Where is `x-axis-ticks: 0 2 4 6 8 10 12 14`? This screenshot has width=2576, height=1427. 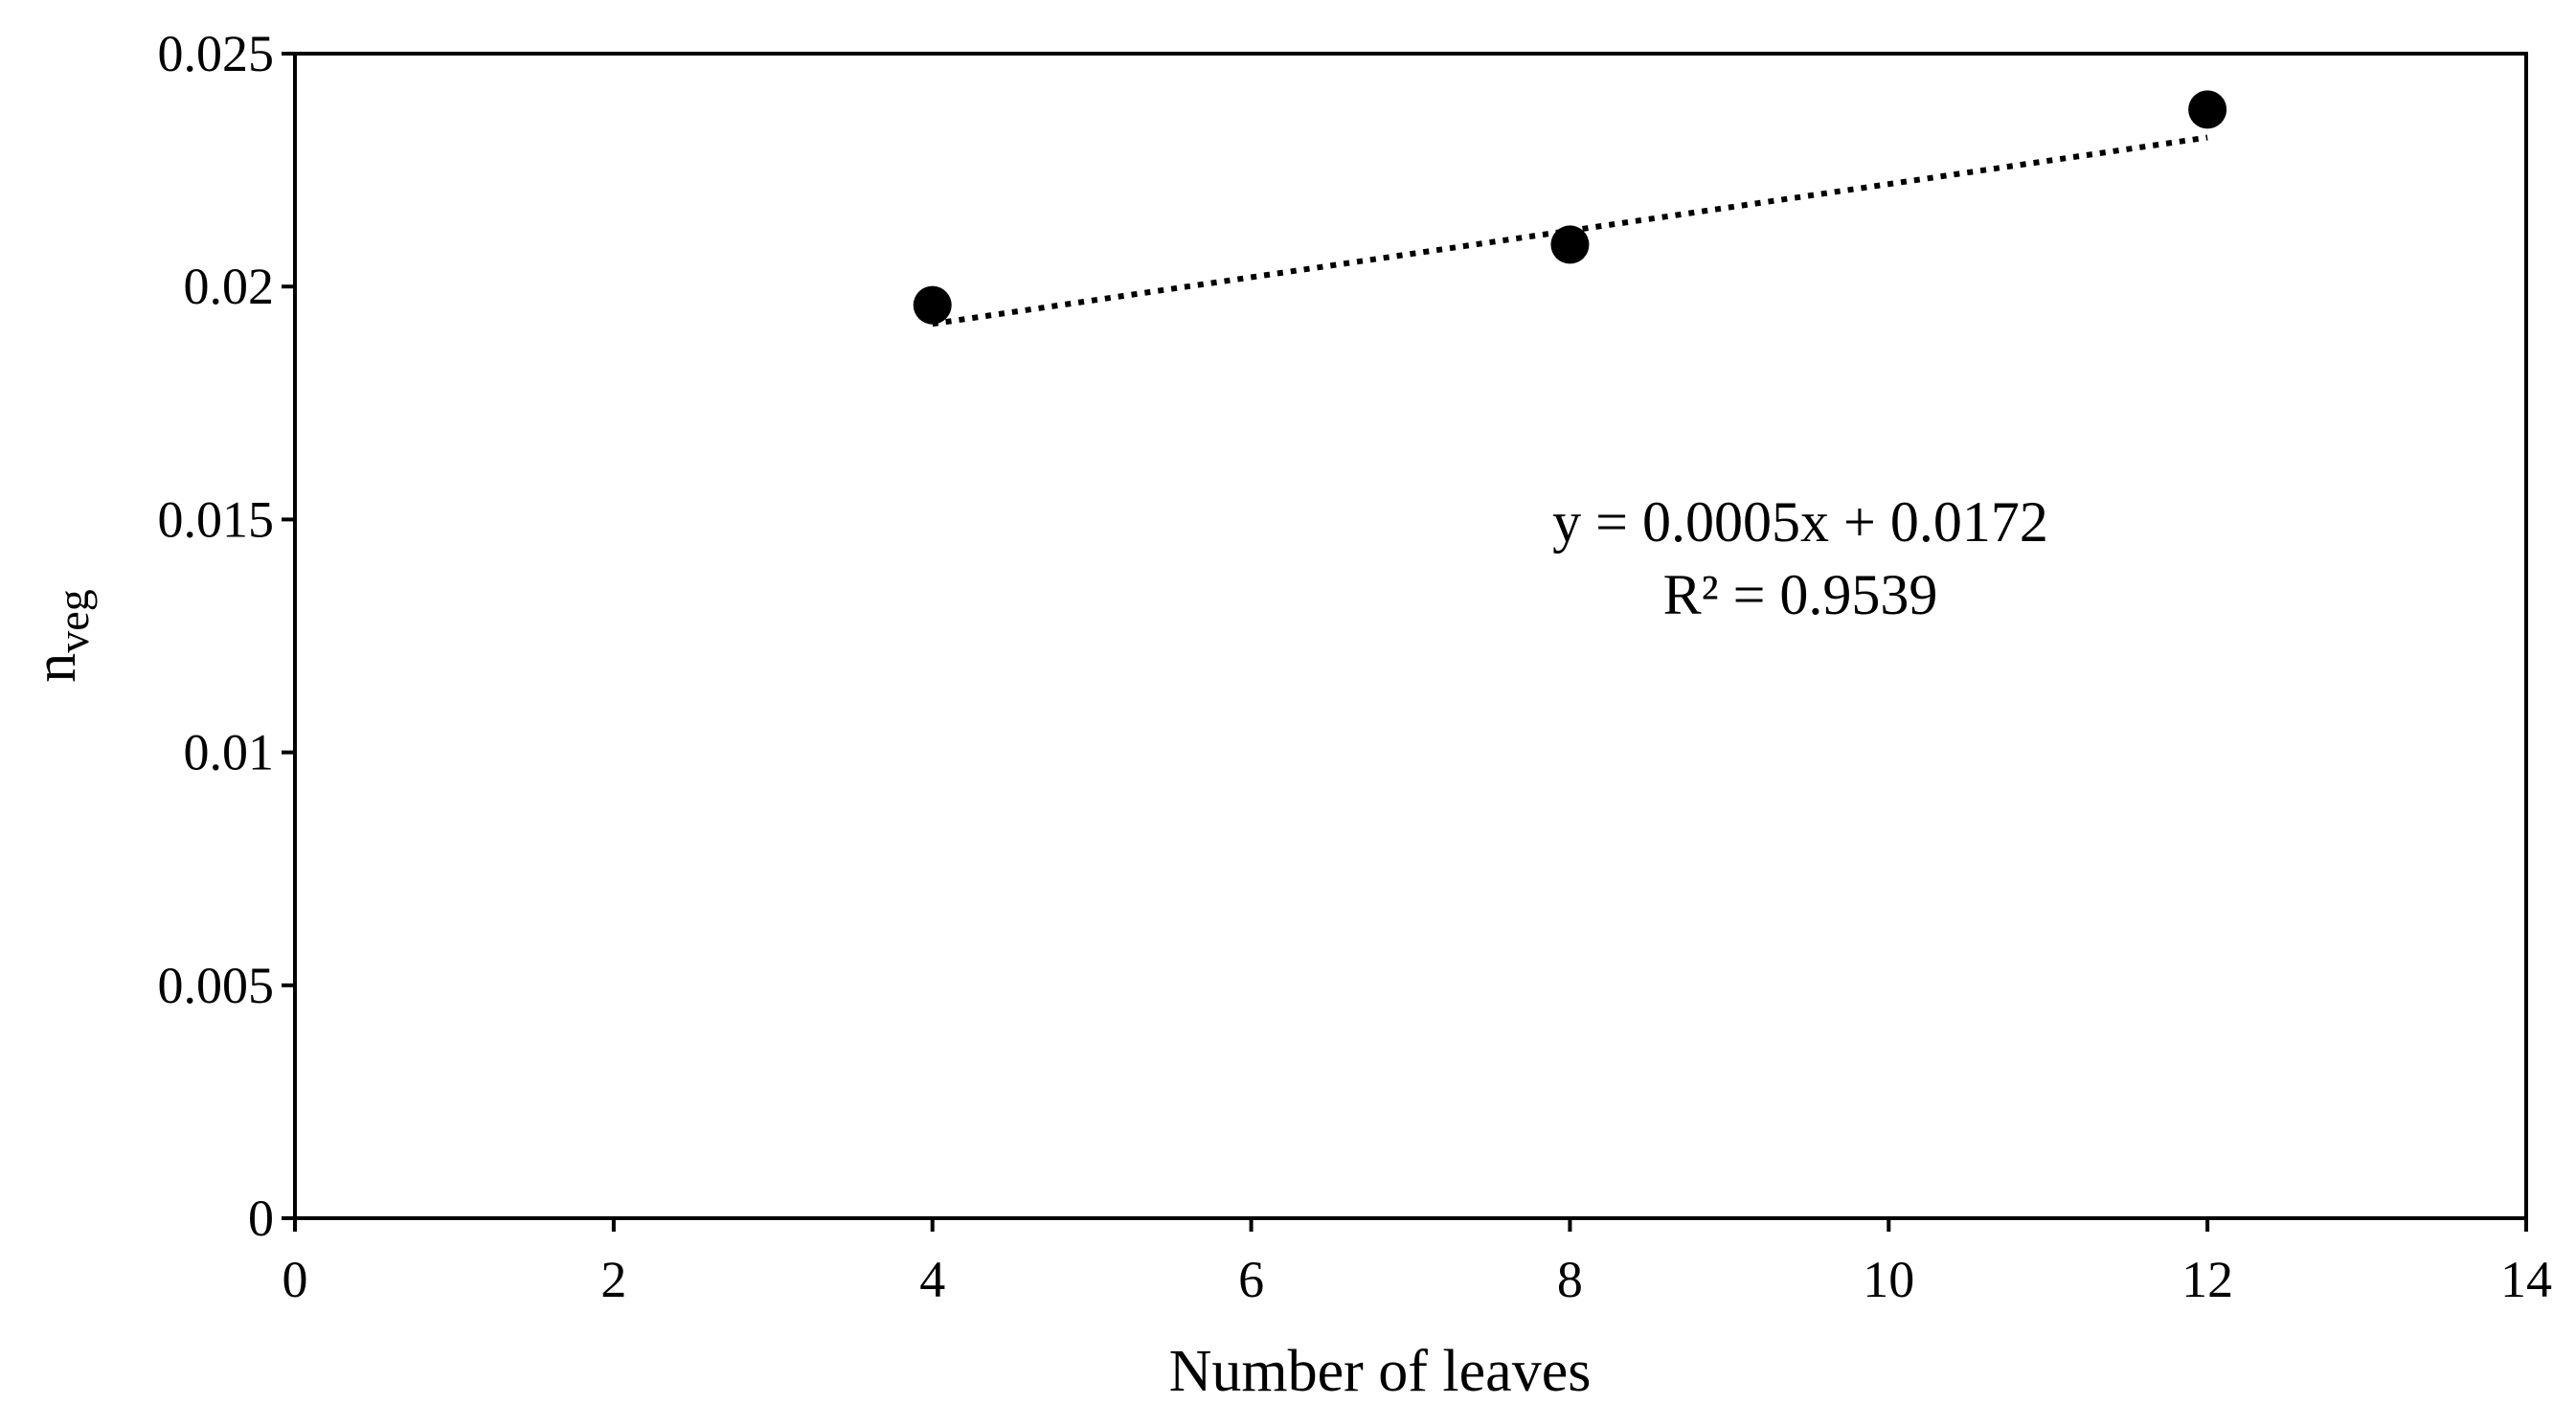 x-axis-ticks: 0 2 4 6 8 10 12 14 is located at coordinates (1417, 1263).